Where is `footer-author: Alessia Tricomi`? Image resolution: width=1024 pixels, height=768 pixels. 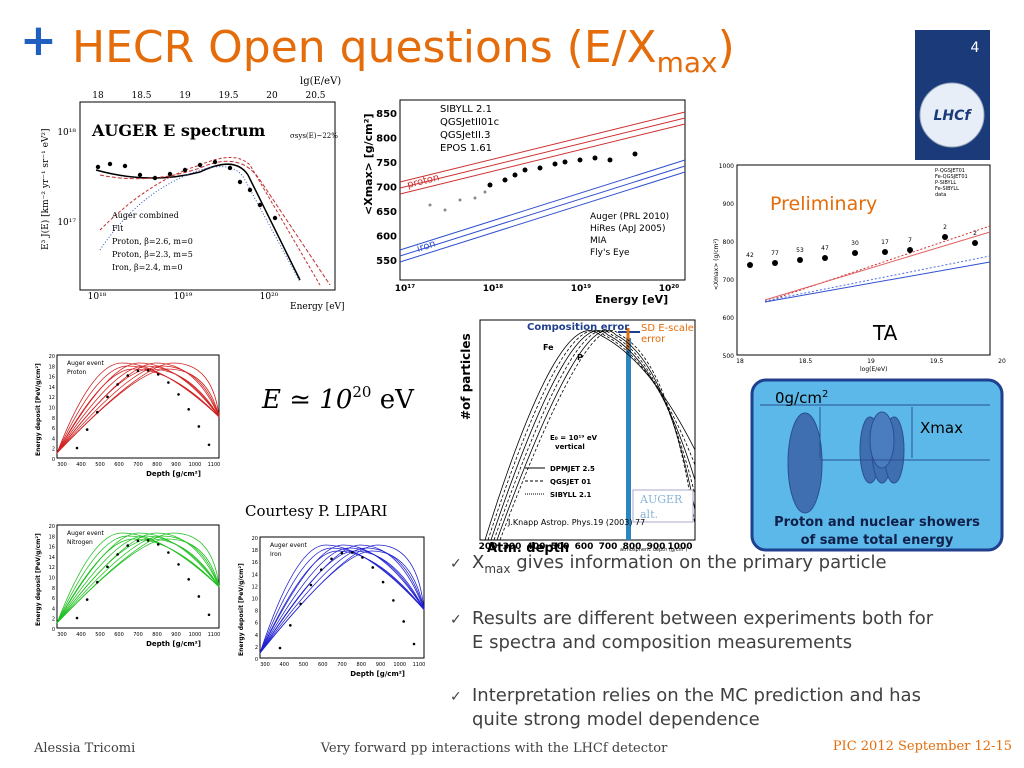 footer-author: Alessia Tricomi is located at coordinates (84, 748).